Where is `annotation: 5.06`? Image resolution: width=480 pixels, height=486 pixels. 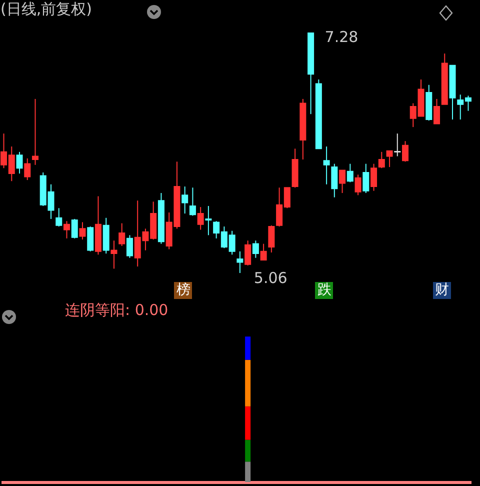 annotation: 5.06 is located at coordinates (271, 278).